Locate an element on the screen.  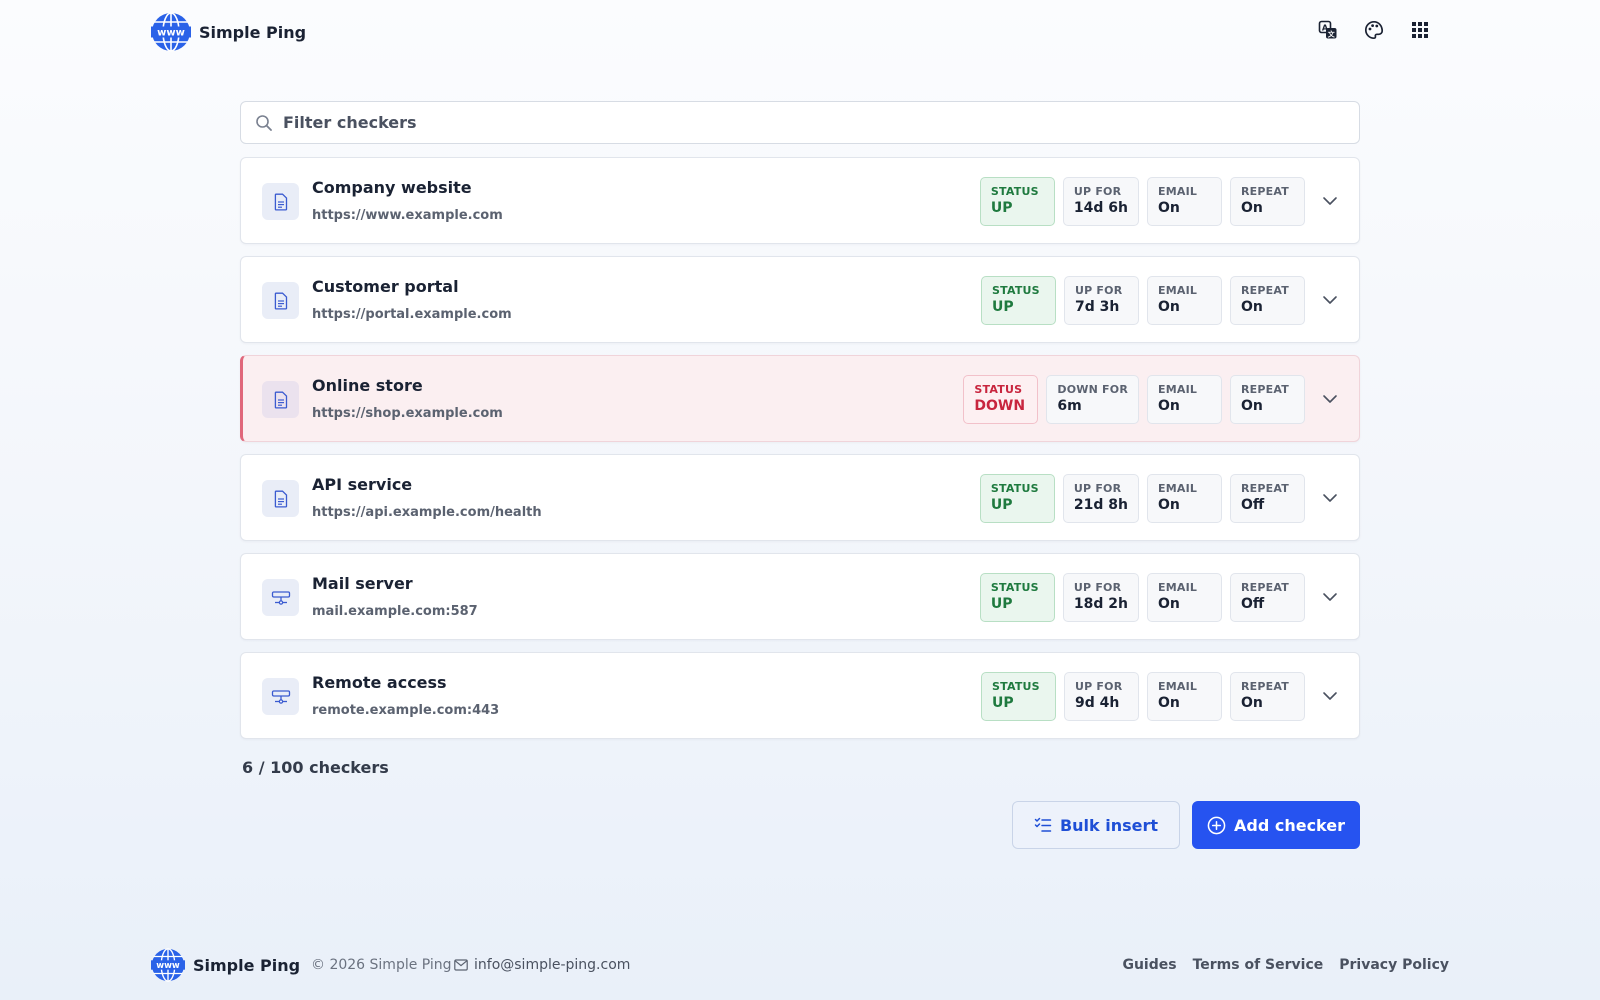
duration-value: 6m is located at coordinates (1069, 406).